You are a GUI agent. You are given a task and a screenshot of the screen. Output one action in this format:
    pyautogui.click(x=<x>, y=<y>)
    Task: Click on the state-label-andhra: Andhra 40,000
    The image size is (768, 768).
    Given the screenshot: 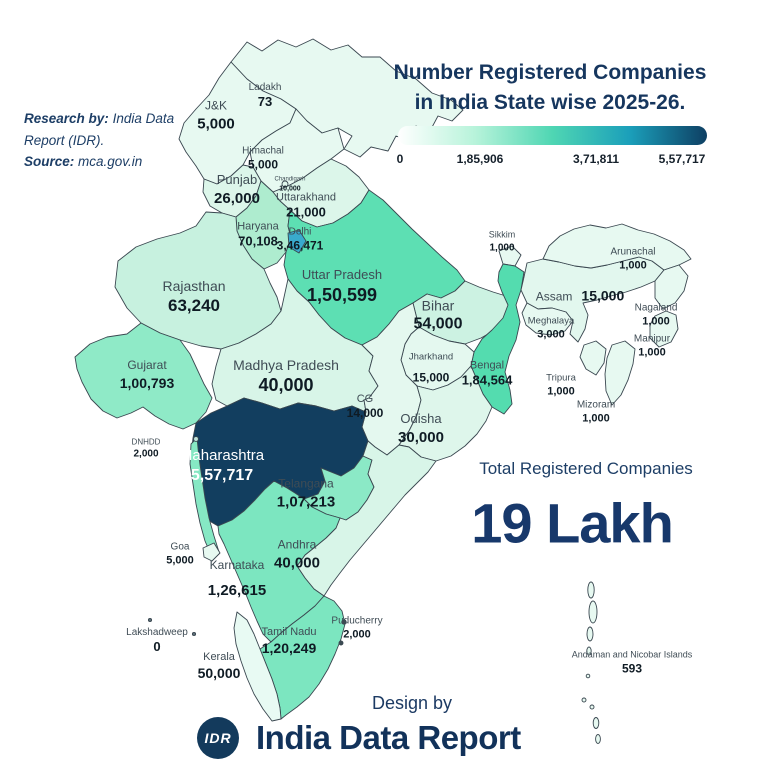 What is the action you would take?
    pyautogui.click(x=297, y=554)
    